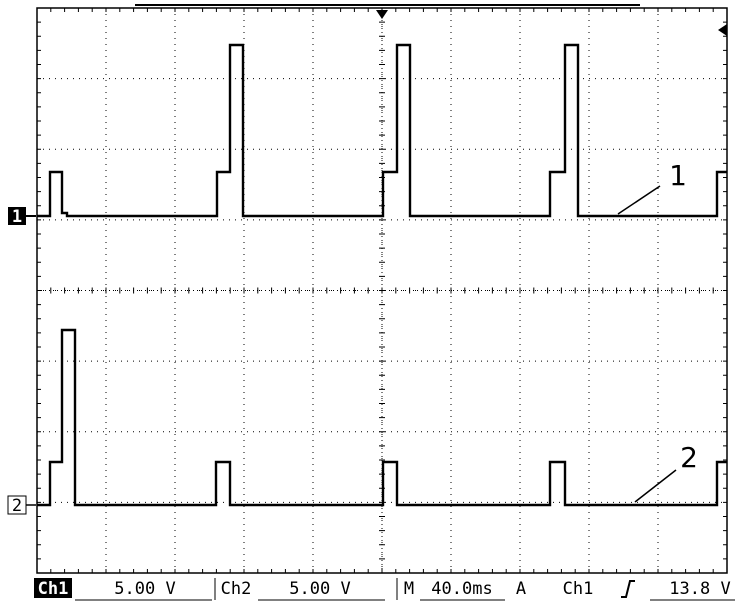  Describe the element at coordinates (578, 589) in the screenshot. I see `trigger-source: Ch1` at that location.